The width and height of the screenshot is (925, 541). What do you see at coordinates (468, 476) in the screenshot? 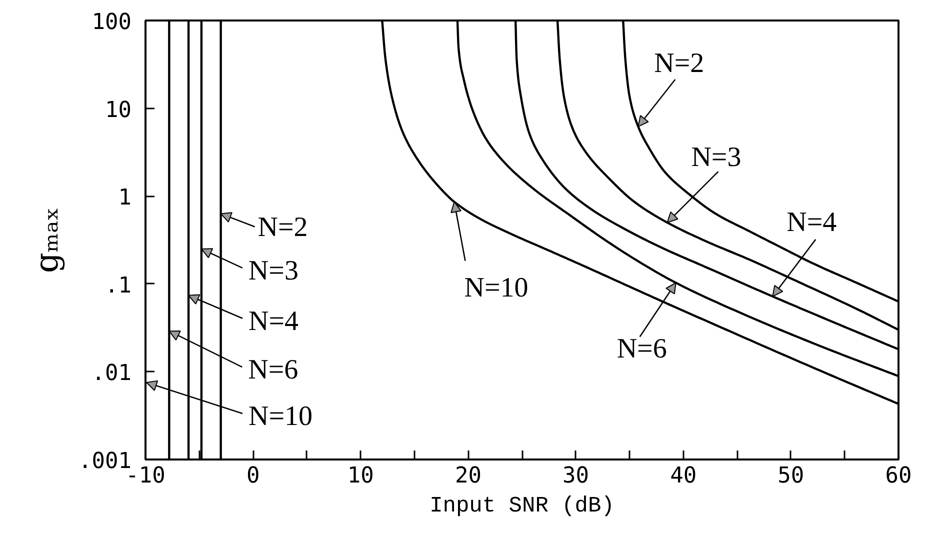
I see `x-tick-label: 20` at bounding box center [468, 476].